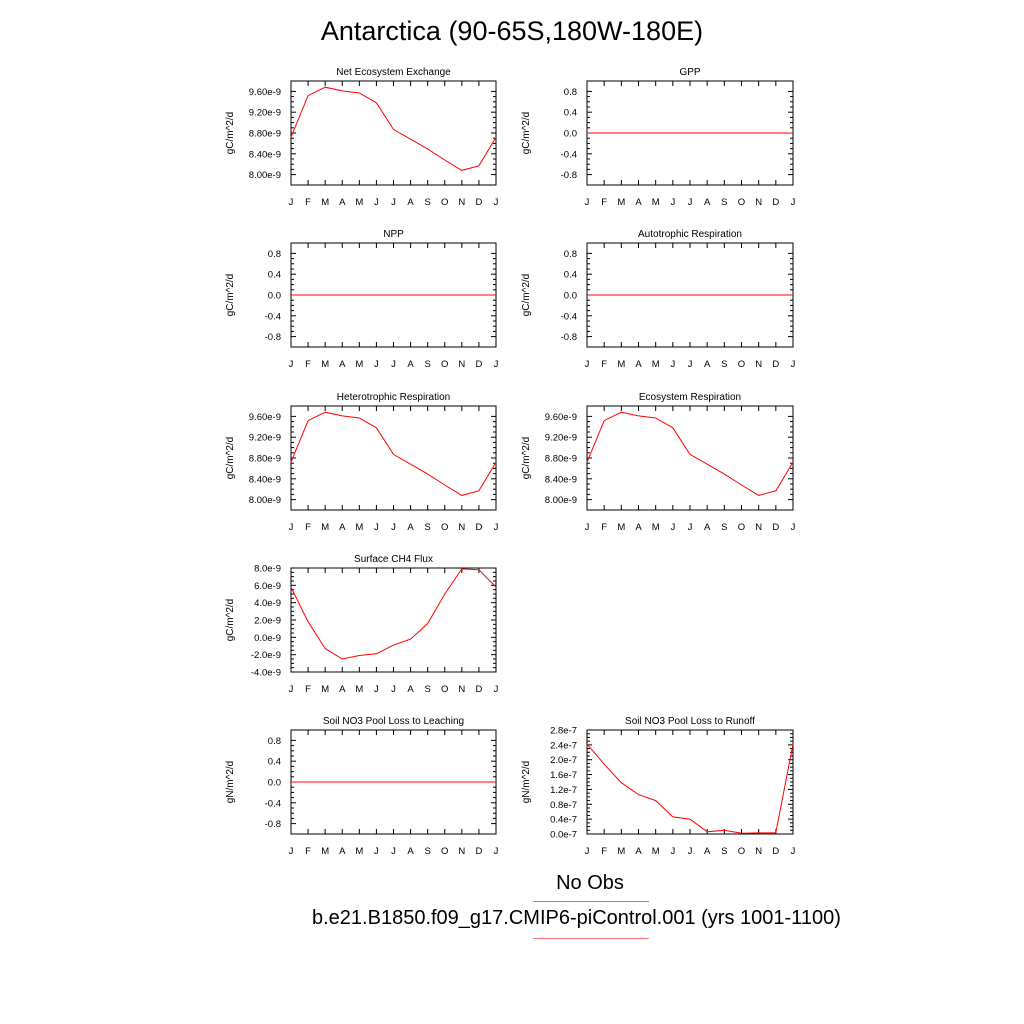 This screenshot has height=1024, width=1024. I want to click on y-tick-label: 1.2e-7, so click(563, 790).